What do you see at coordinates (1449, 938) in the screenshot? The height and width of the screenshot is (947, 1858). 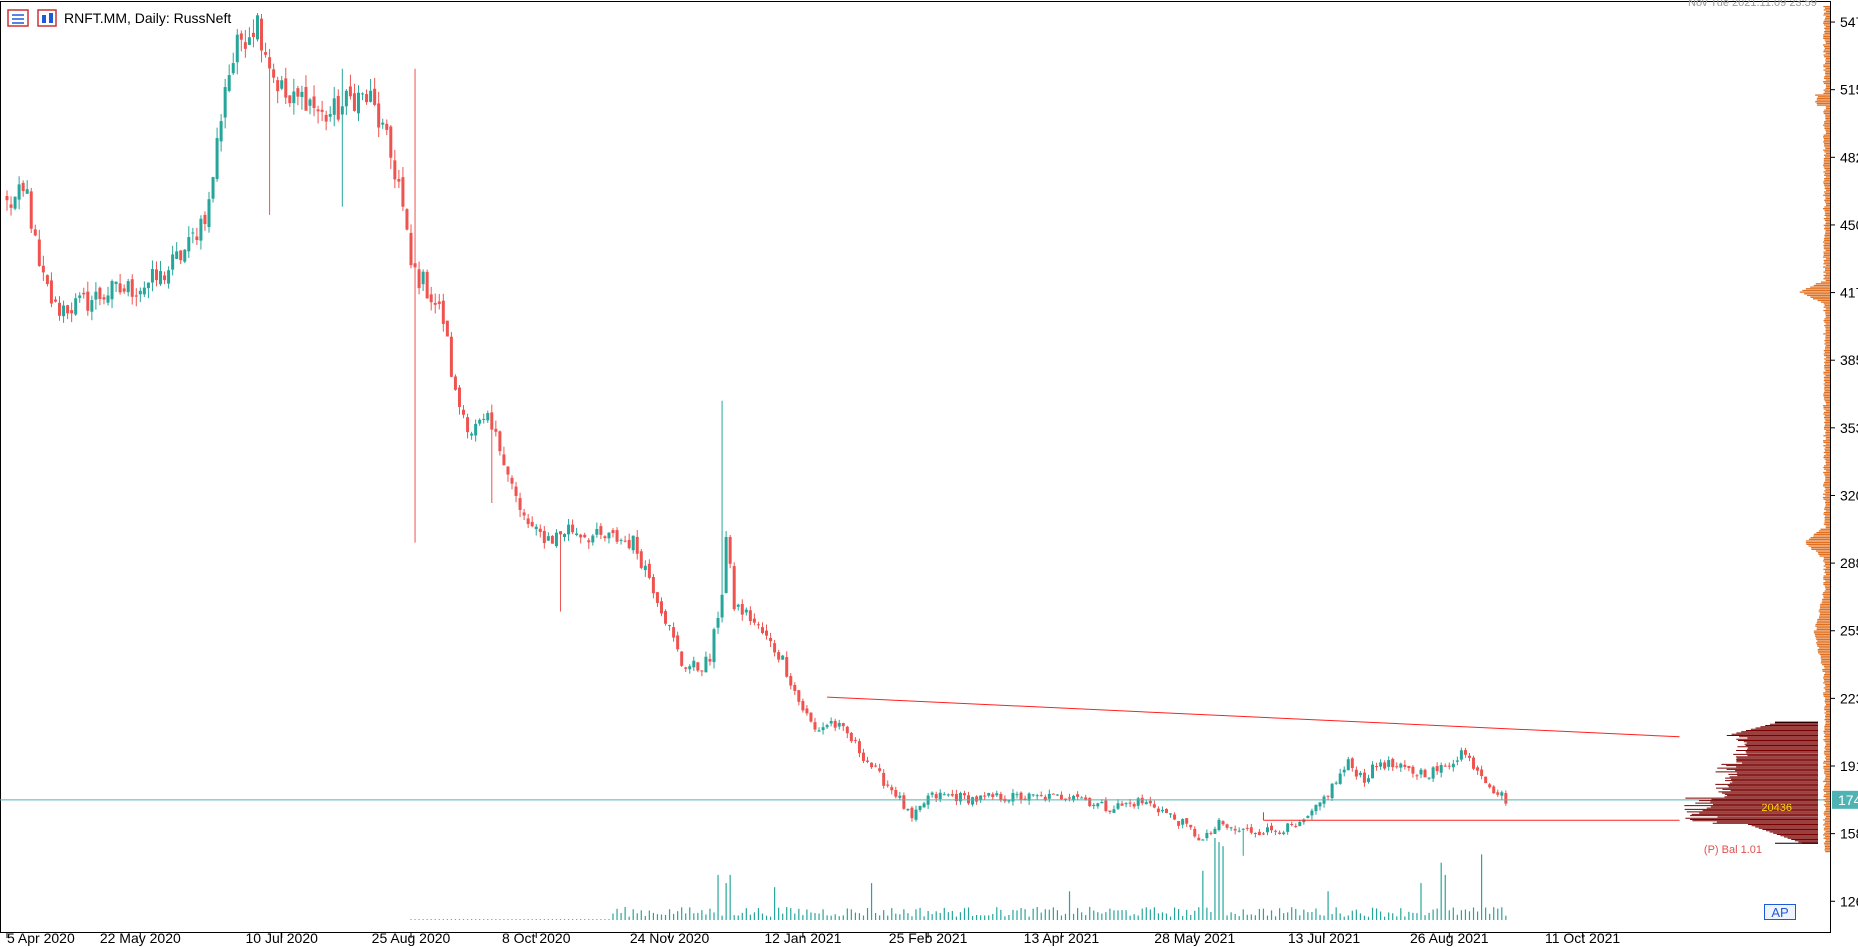 I see `x-tick-label: 26 Aug 2021` at bounding box center [1449, 938].